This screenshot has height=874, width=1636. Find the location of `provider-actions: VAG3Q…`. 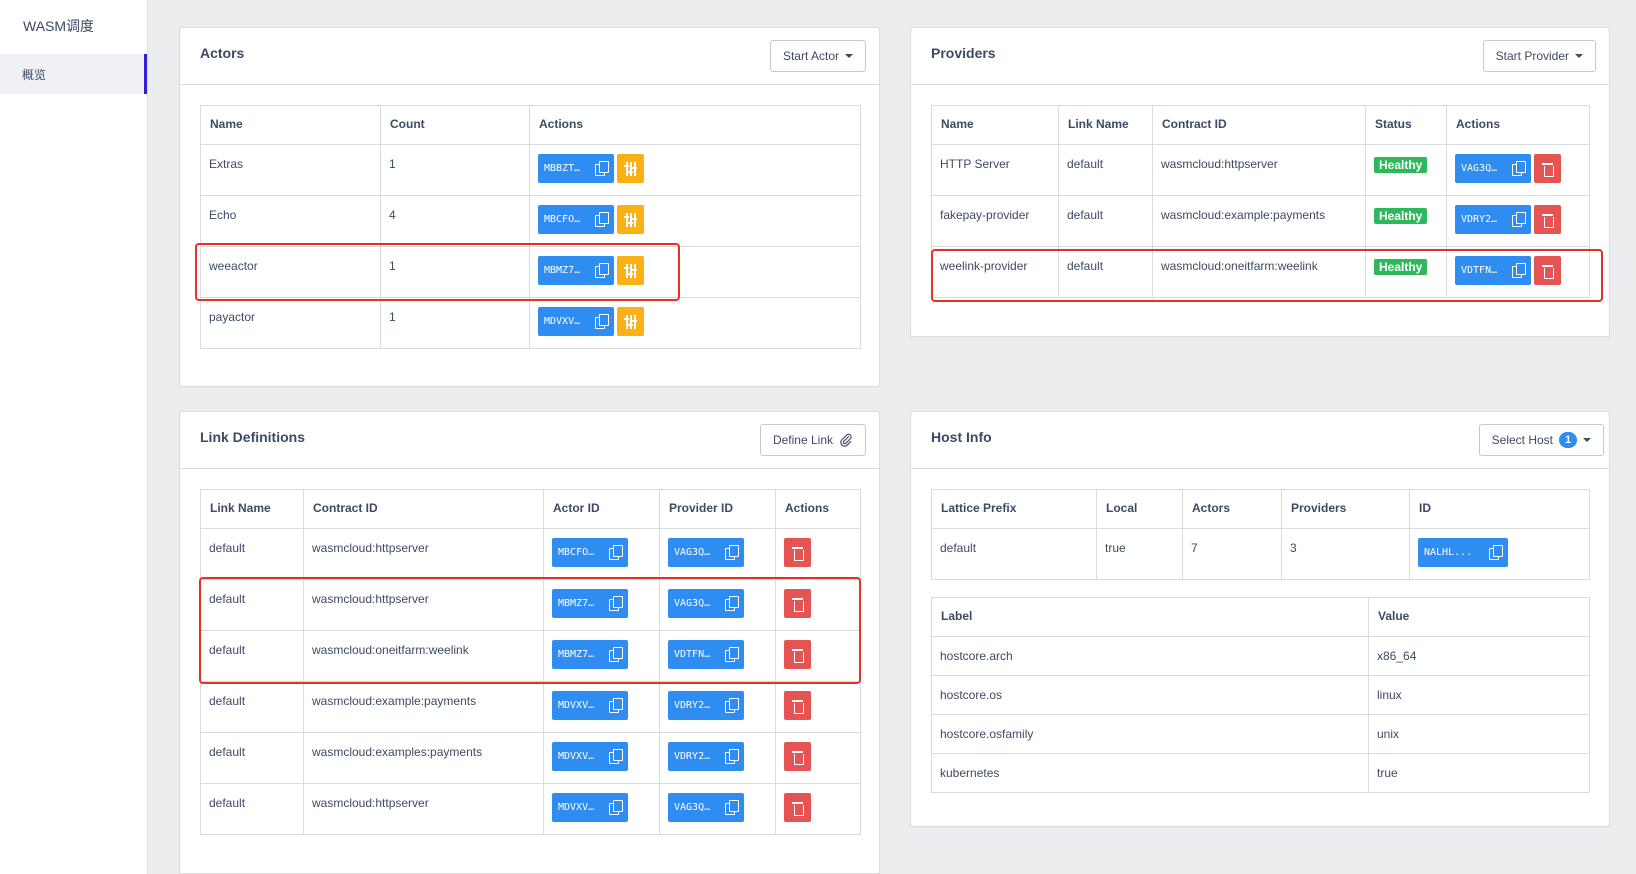

provider-actions: VAG3Q… is located at coordinates (1518, 170).